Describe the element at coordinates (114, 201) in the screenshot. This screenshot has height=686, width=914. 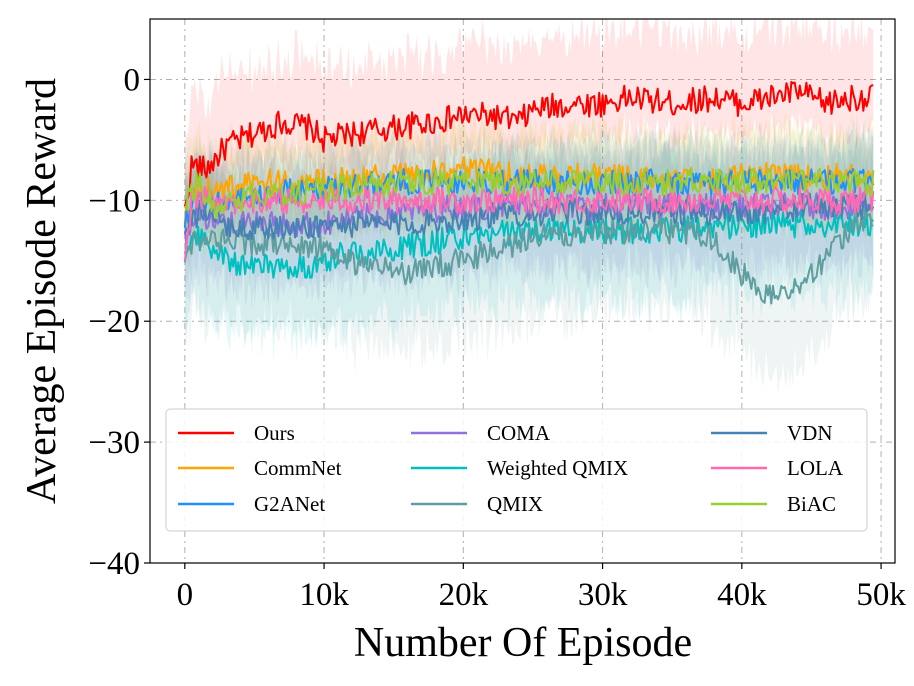
I see `y-tick-label: −10` at that location.